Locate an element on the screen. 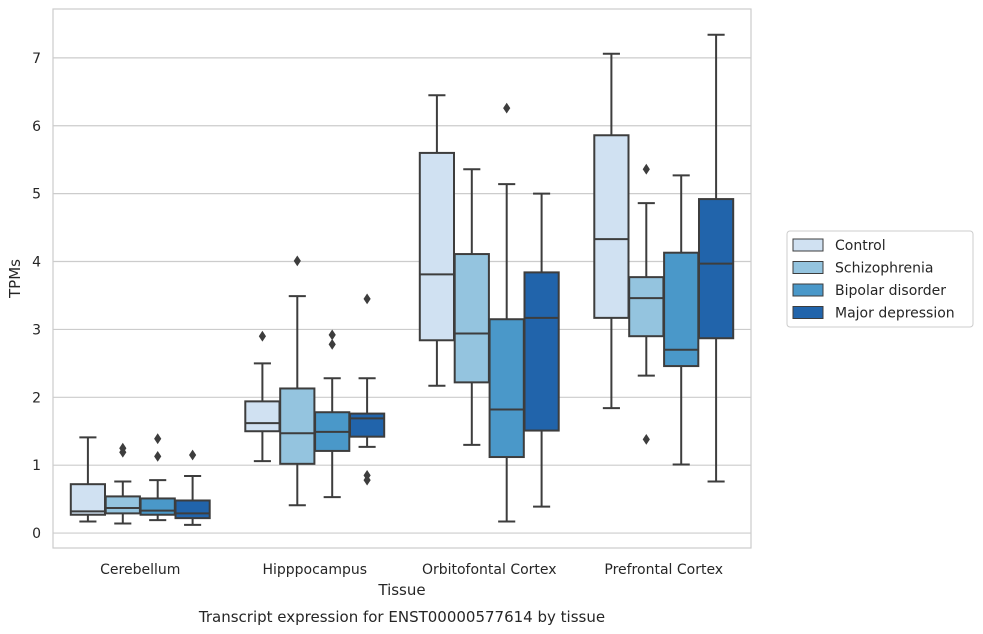  y-tick-label: 7 is located at coordinates (36, 59).